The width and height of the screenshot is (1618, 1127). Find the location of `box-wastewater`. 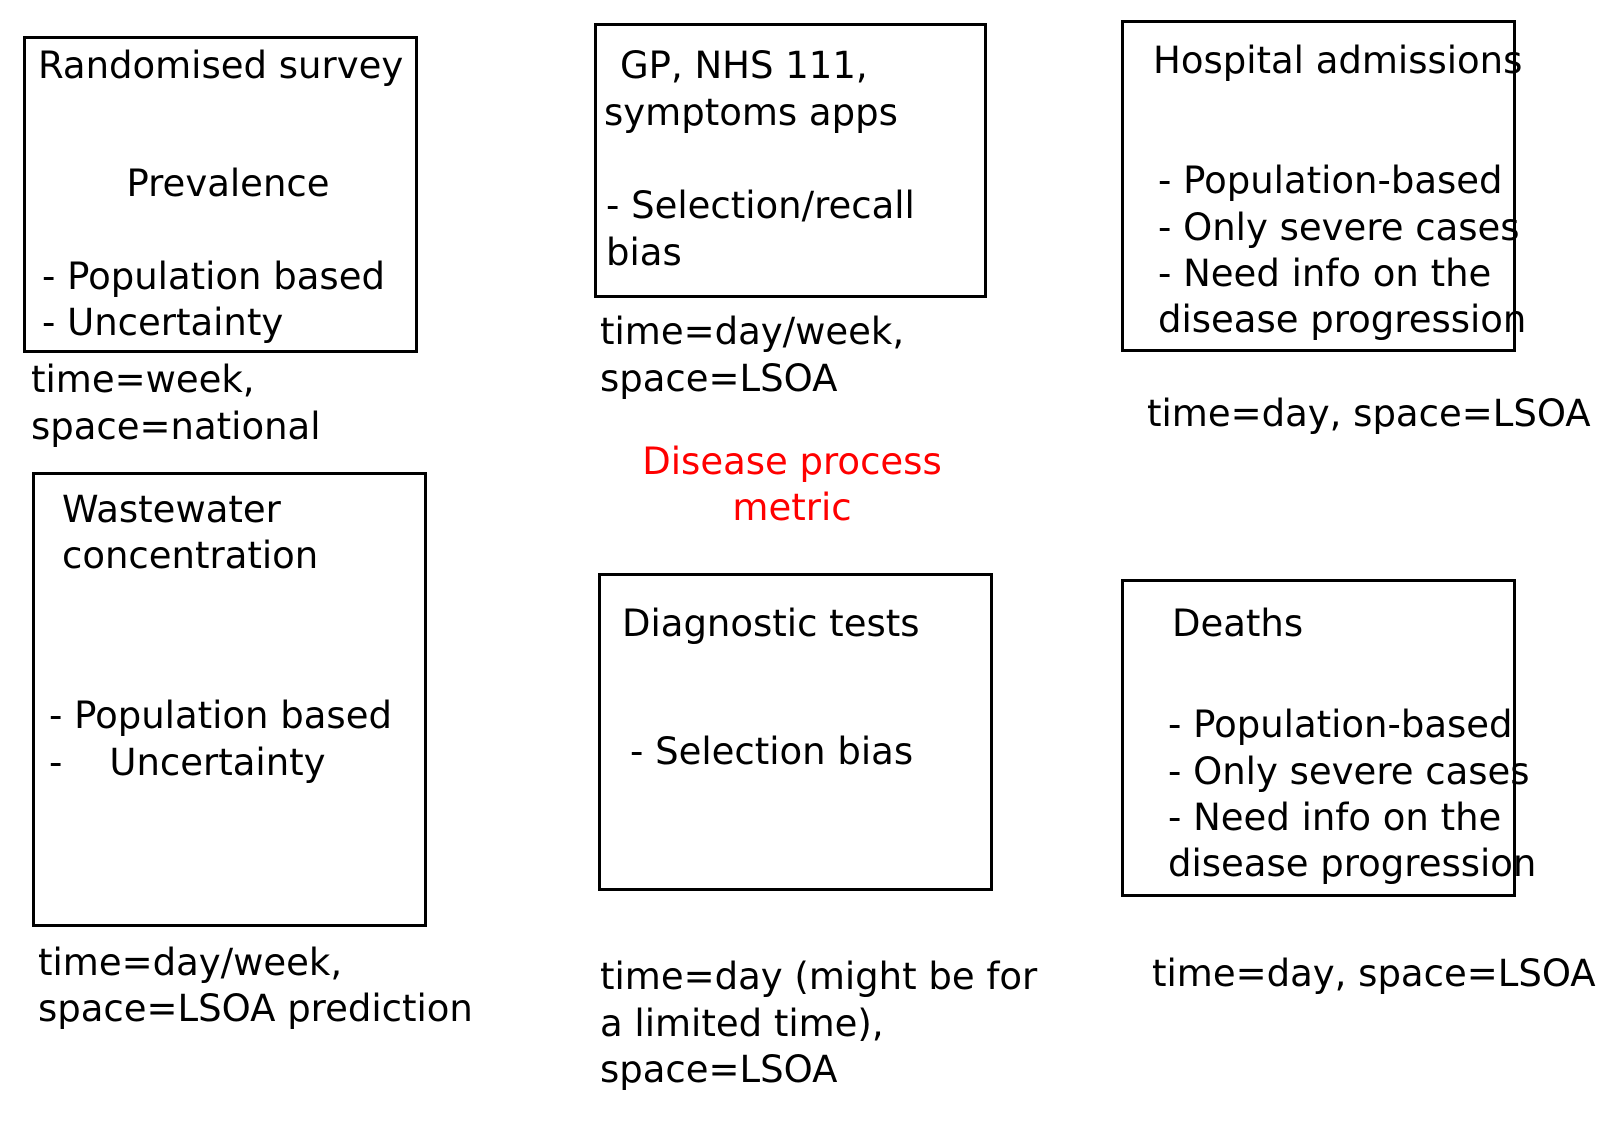

box-wastewater is located at coordinates (229, 699).